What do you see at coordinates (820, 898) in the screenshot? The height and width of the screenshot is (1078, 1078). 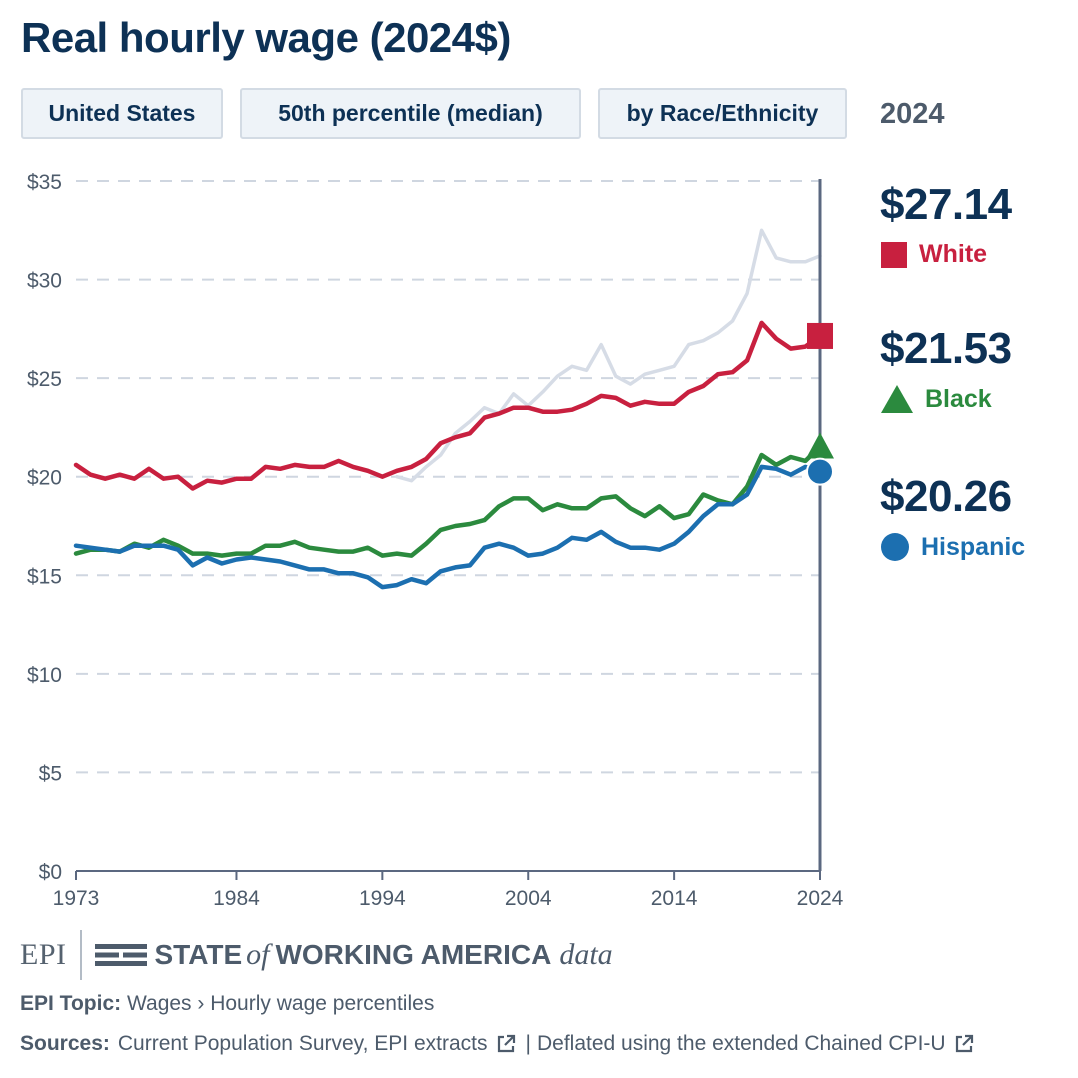 I see `x-tick-label: 2024` at bounding box center [820, 898].